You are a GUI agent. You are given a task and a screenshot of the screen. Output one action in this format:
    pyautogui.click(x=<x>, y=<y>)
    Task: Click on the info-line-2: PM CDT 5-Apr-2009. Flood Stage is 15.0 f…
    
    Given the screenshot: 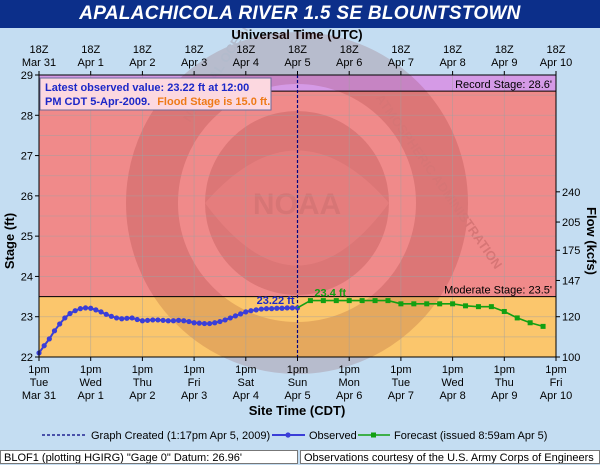 What is the action you would take?
    pyautogui.click(x=157, y=102)
    